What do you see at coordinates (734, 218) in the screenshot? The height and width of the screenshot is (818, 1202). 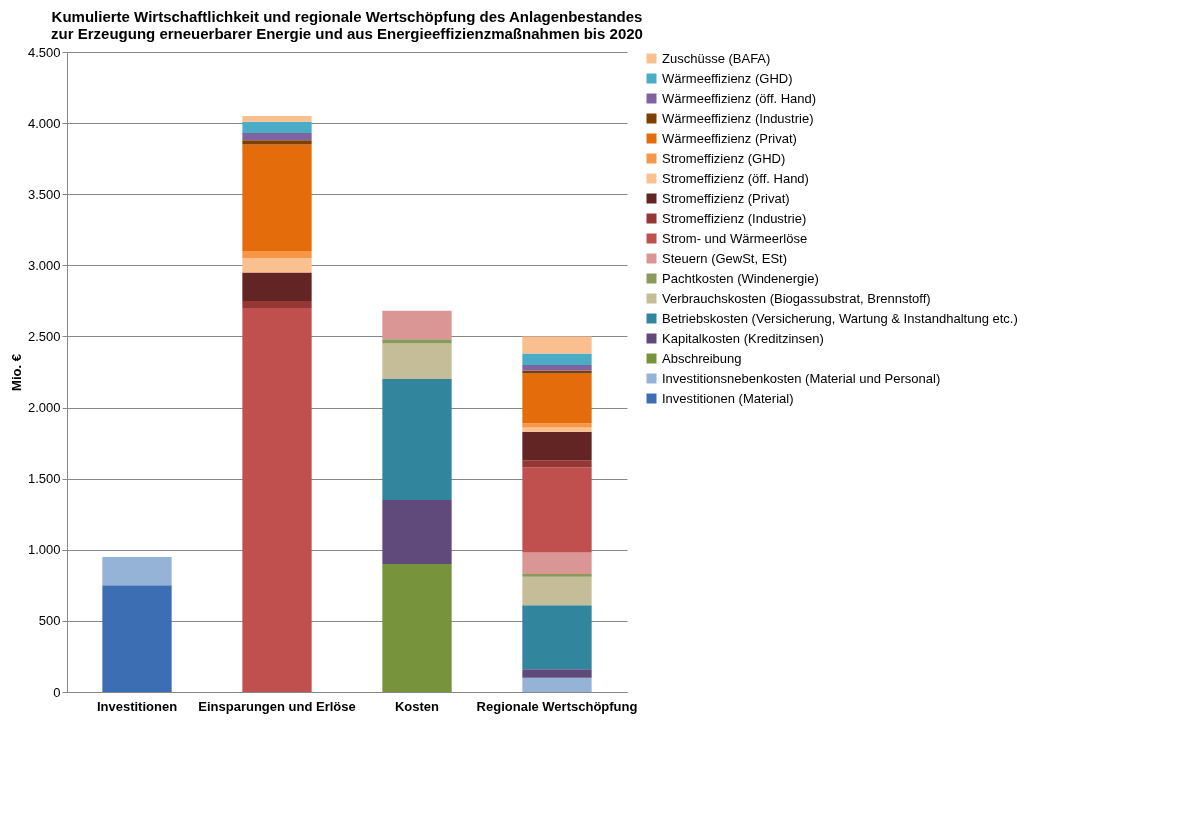 I see `legend-label: Stromeffizienz (Industrie)` at bounding box center [734, 218].